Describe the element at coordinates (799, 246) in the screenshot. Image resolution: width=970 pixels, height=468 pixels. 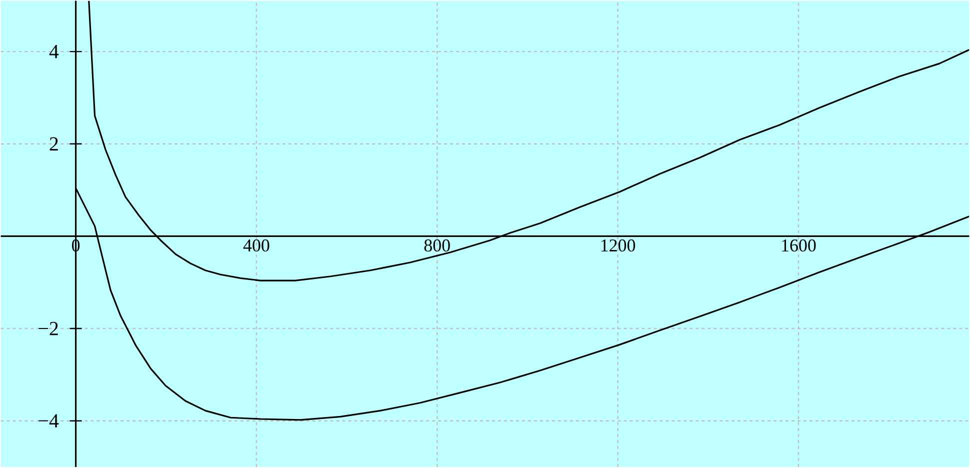
I see `x-tick-label: 1600` at that location.